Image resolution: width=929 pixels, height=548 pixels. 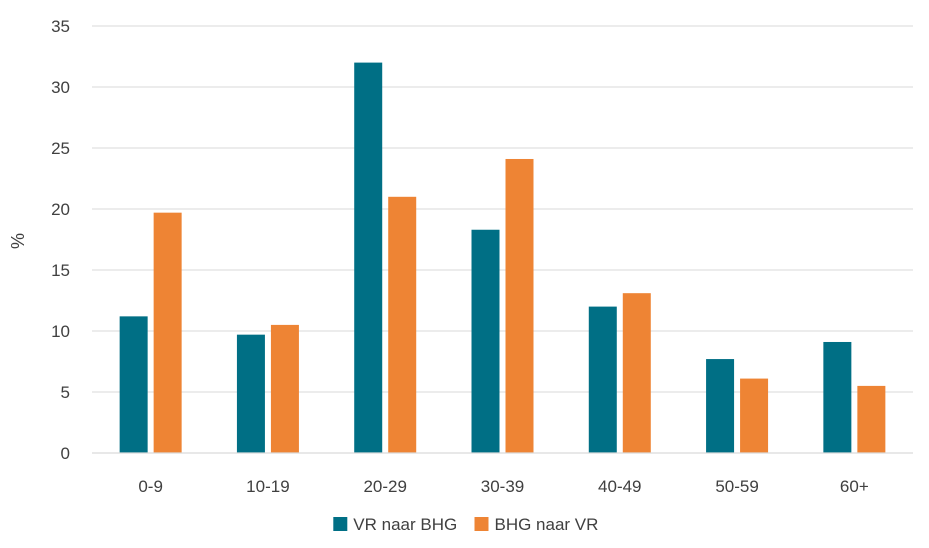 I want to click on y-tick-label: 0, so click(x=65, y=453).